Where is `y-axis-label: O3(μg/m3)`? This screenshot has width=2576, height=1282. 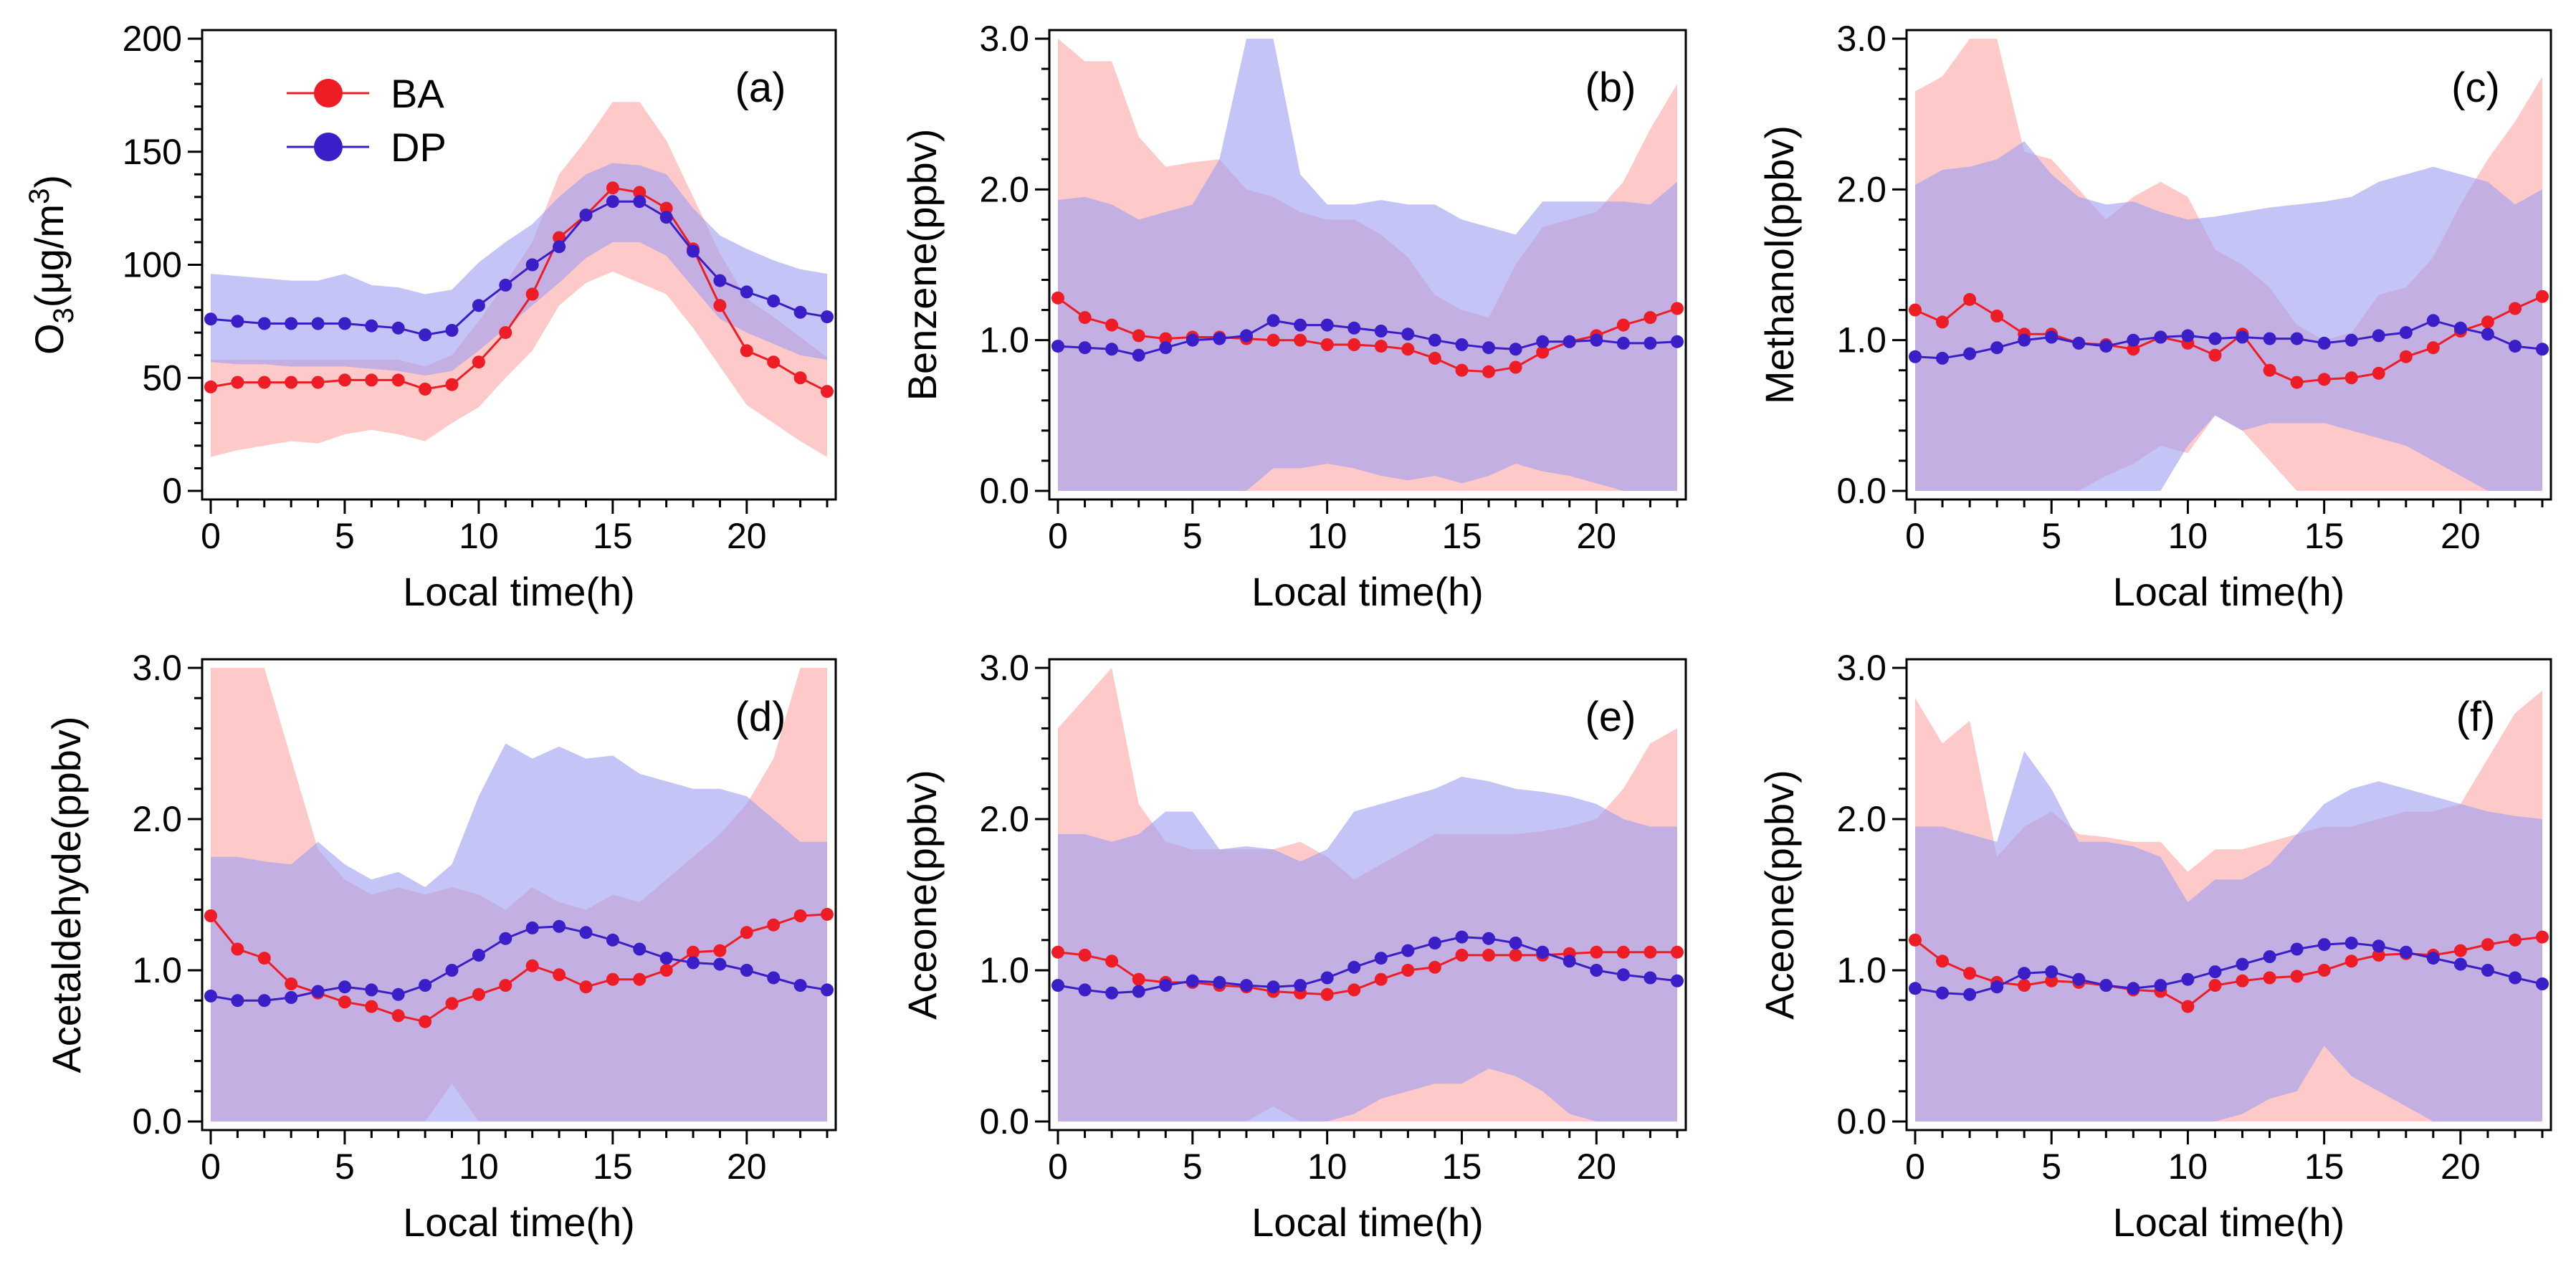
y-axis-label: O3(μg/m3) is located at coordinates (52, 265).